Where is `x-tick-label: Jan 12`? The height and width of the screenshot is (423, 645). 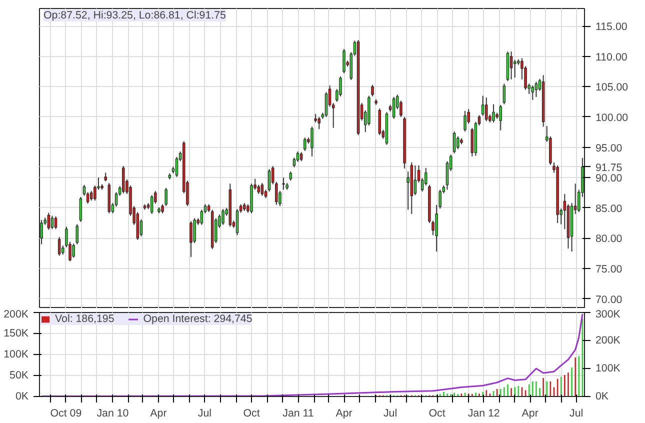
x-tick-label: Jan 12 is located at coordinates (484, 414).